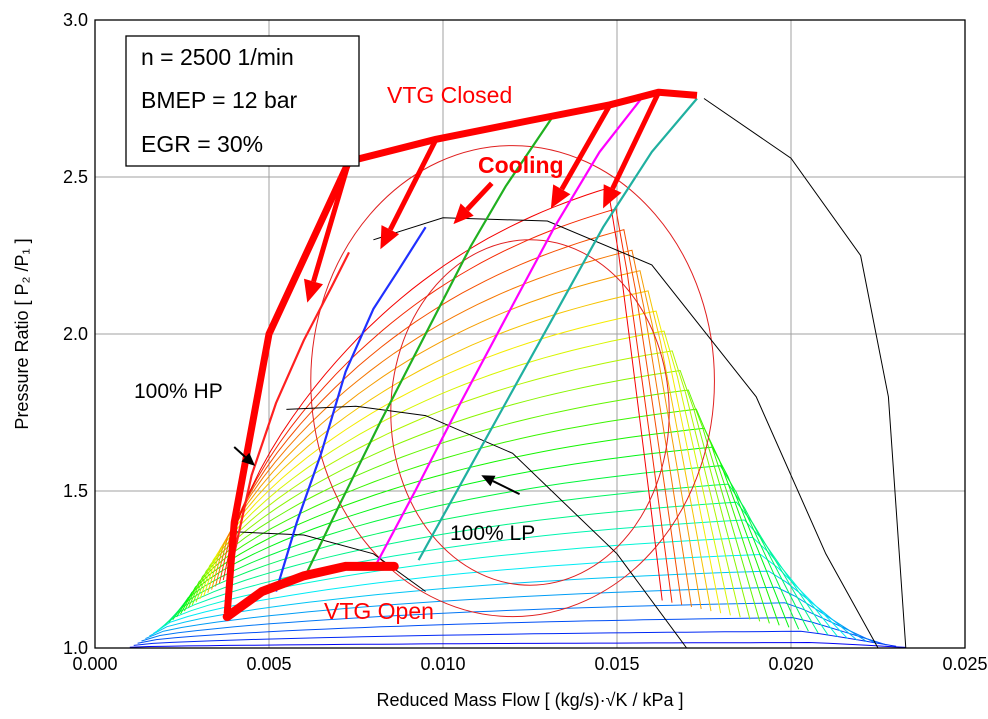 The image size is (988, 719). Describe the element at coordinates (310, 591) in the screenshot. I see `vtg-open-path` at that location.